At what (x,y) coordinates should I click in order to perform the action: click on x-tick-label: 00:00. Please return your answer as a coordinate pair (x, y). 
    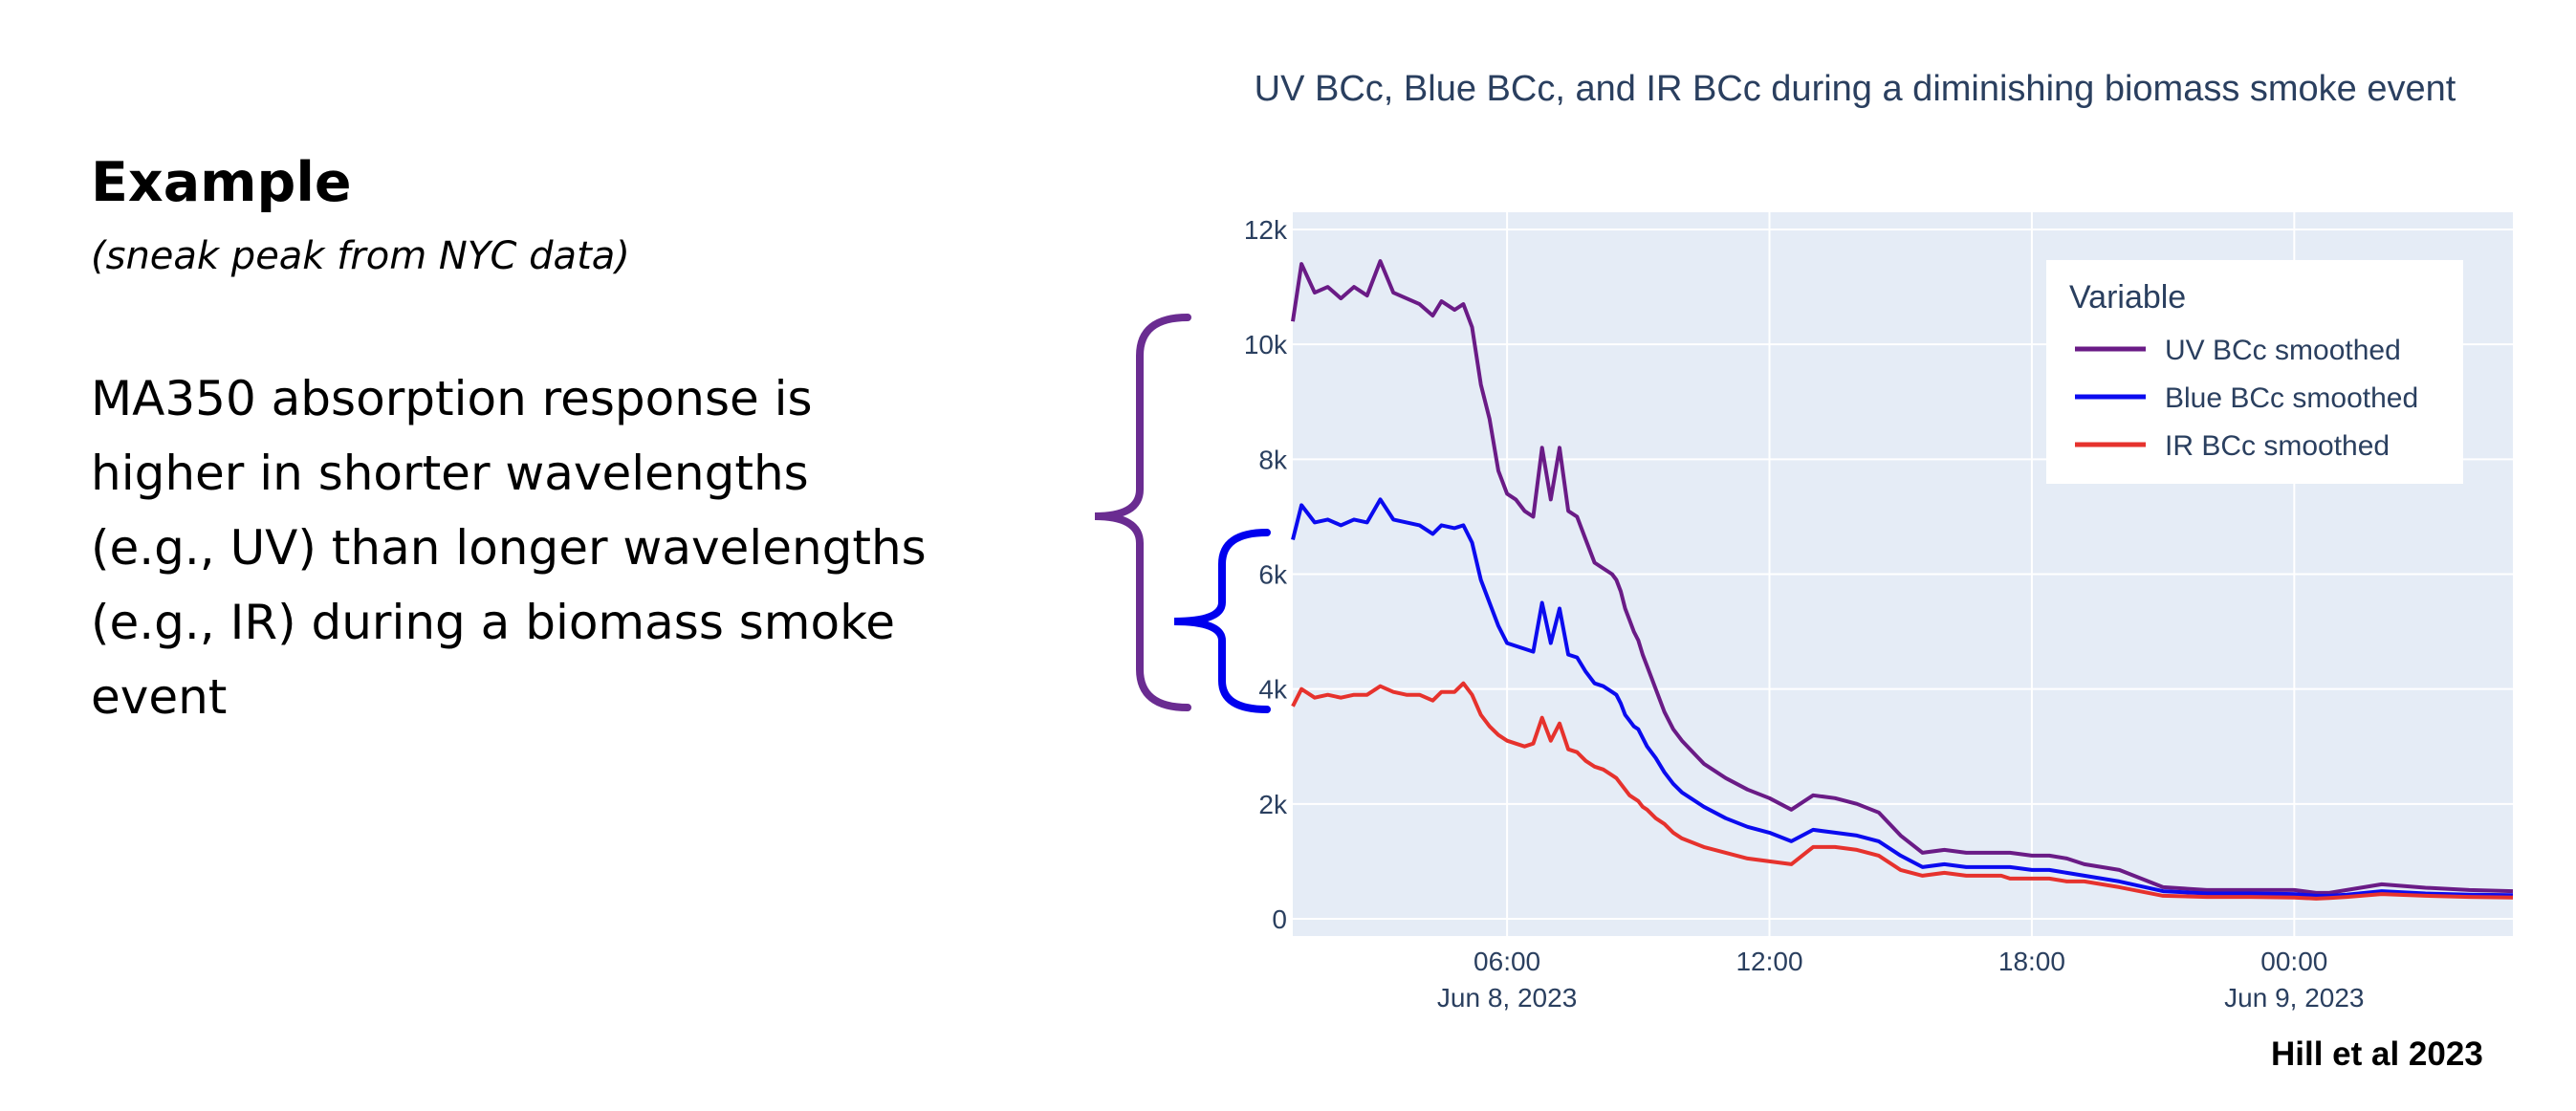
    Looking at the image, I should click on (2293, 961).